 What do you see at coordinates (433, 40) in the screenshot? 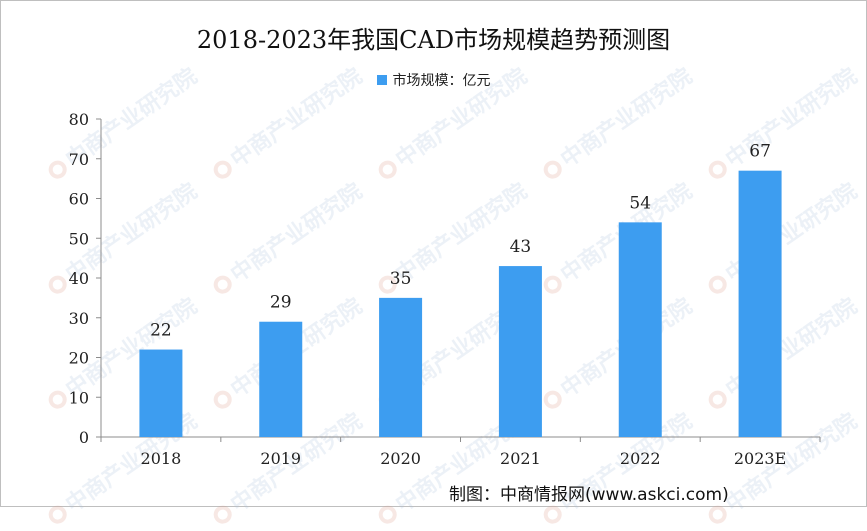
I see `chart-title: 2018-2023年我国CAD市场规模趋势预测图` at bounding box center [433, 40].